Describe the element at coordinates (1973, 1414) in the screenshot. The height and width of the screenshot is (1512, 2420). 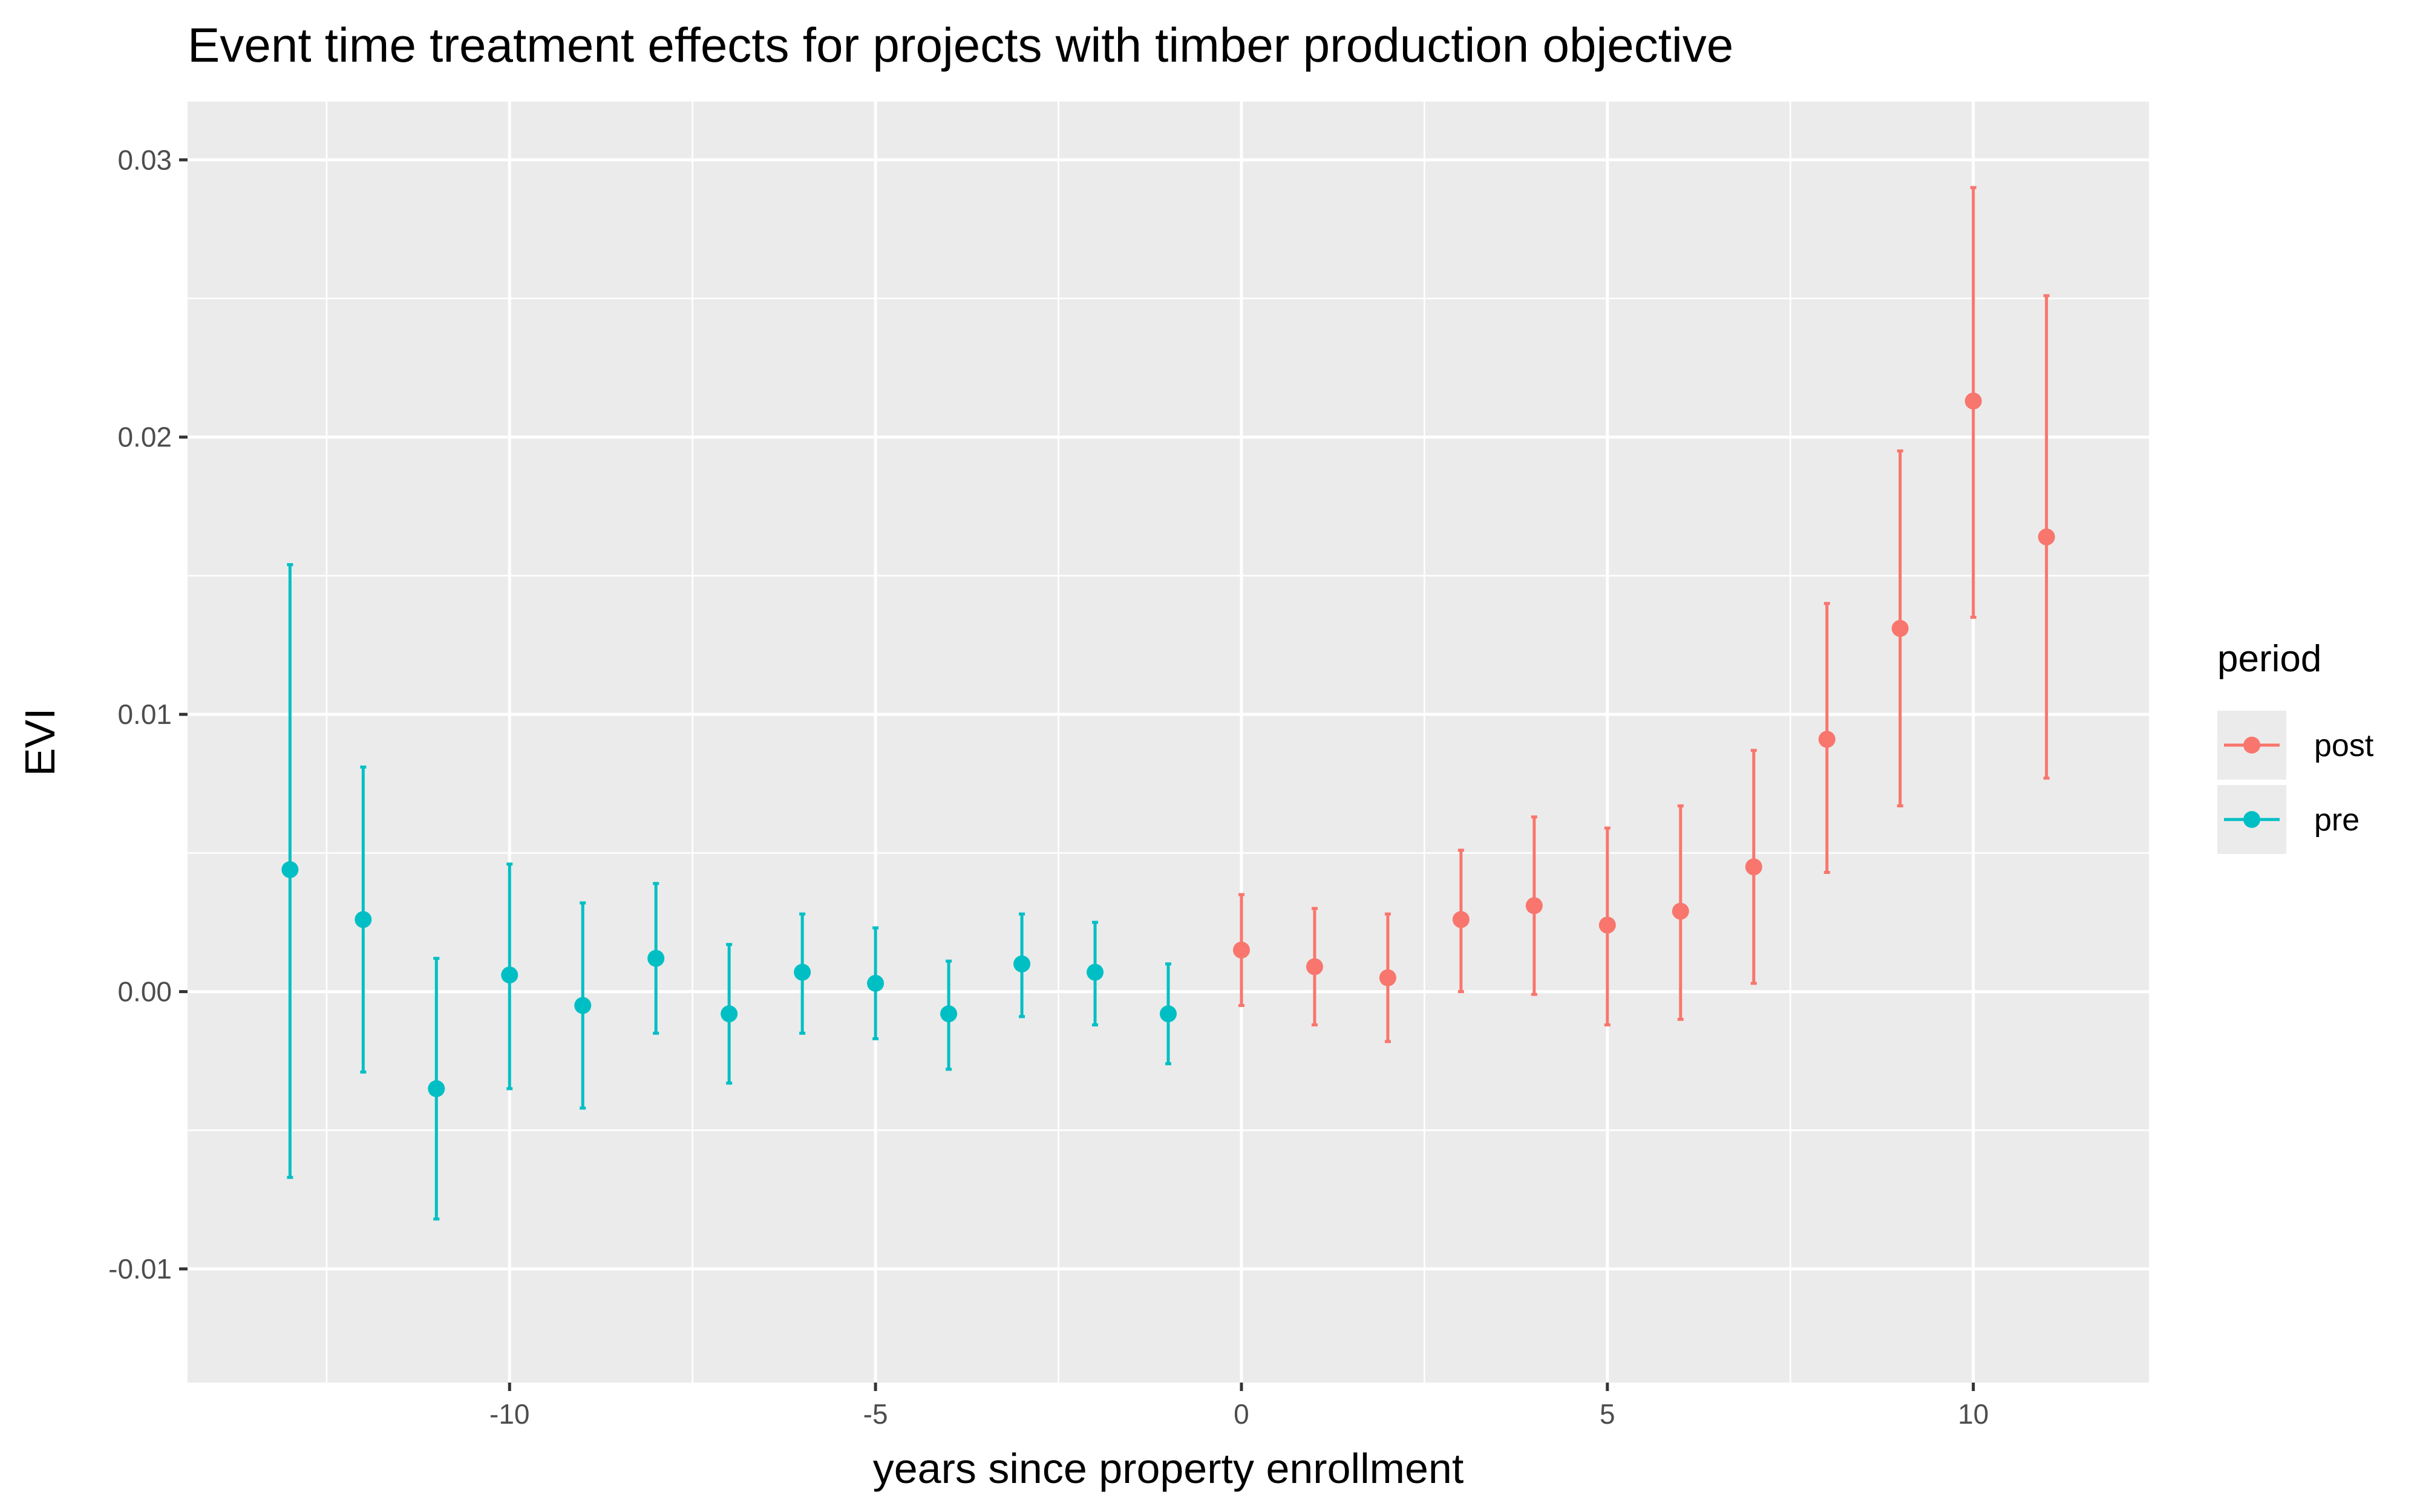
I see `x-tick-label: 10` at that location.